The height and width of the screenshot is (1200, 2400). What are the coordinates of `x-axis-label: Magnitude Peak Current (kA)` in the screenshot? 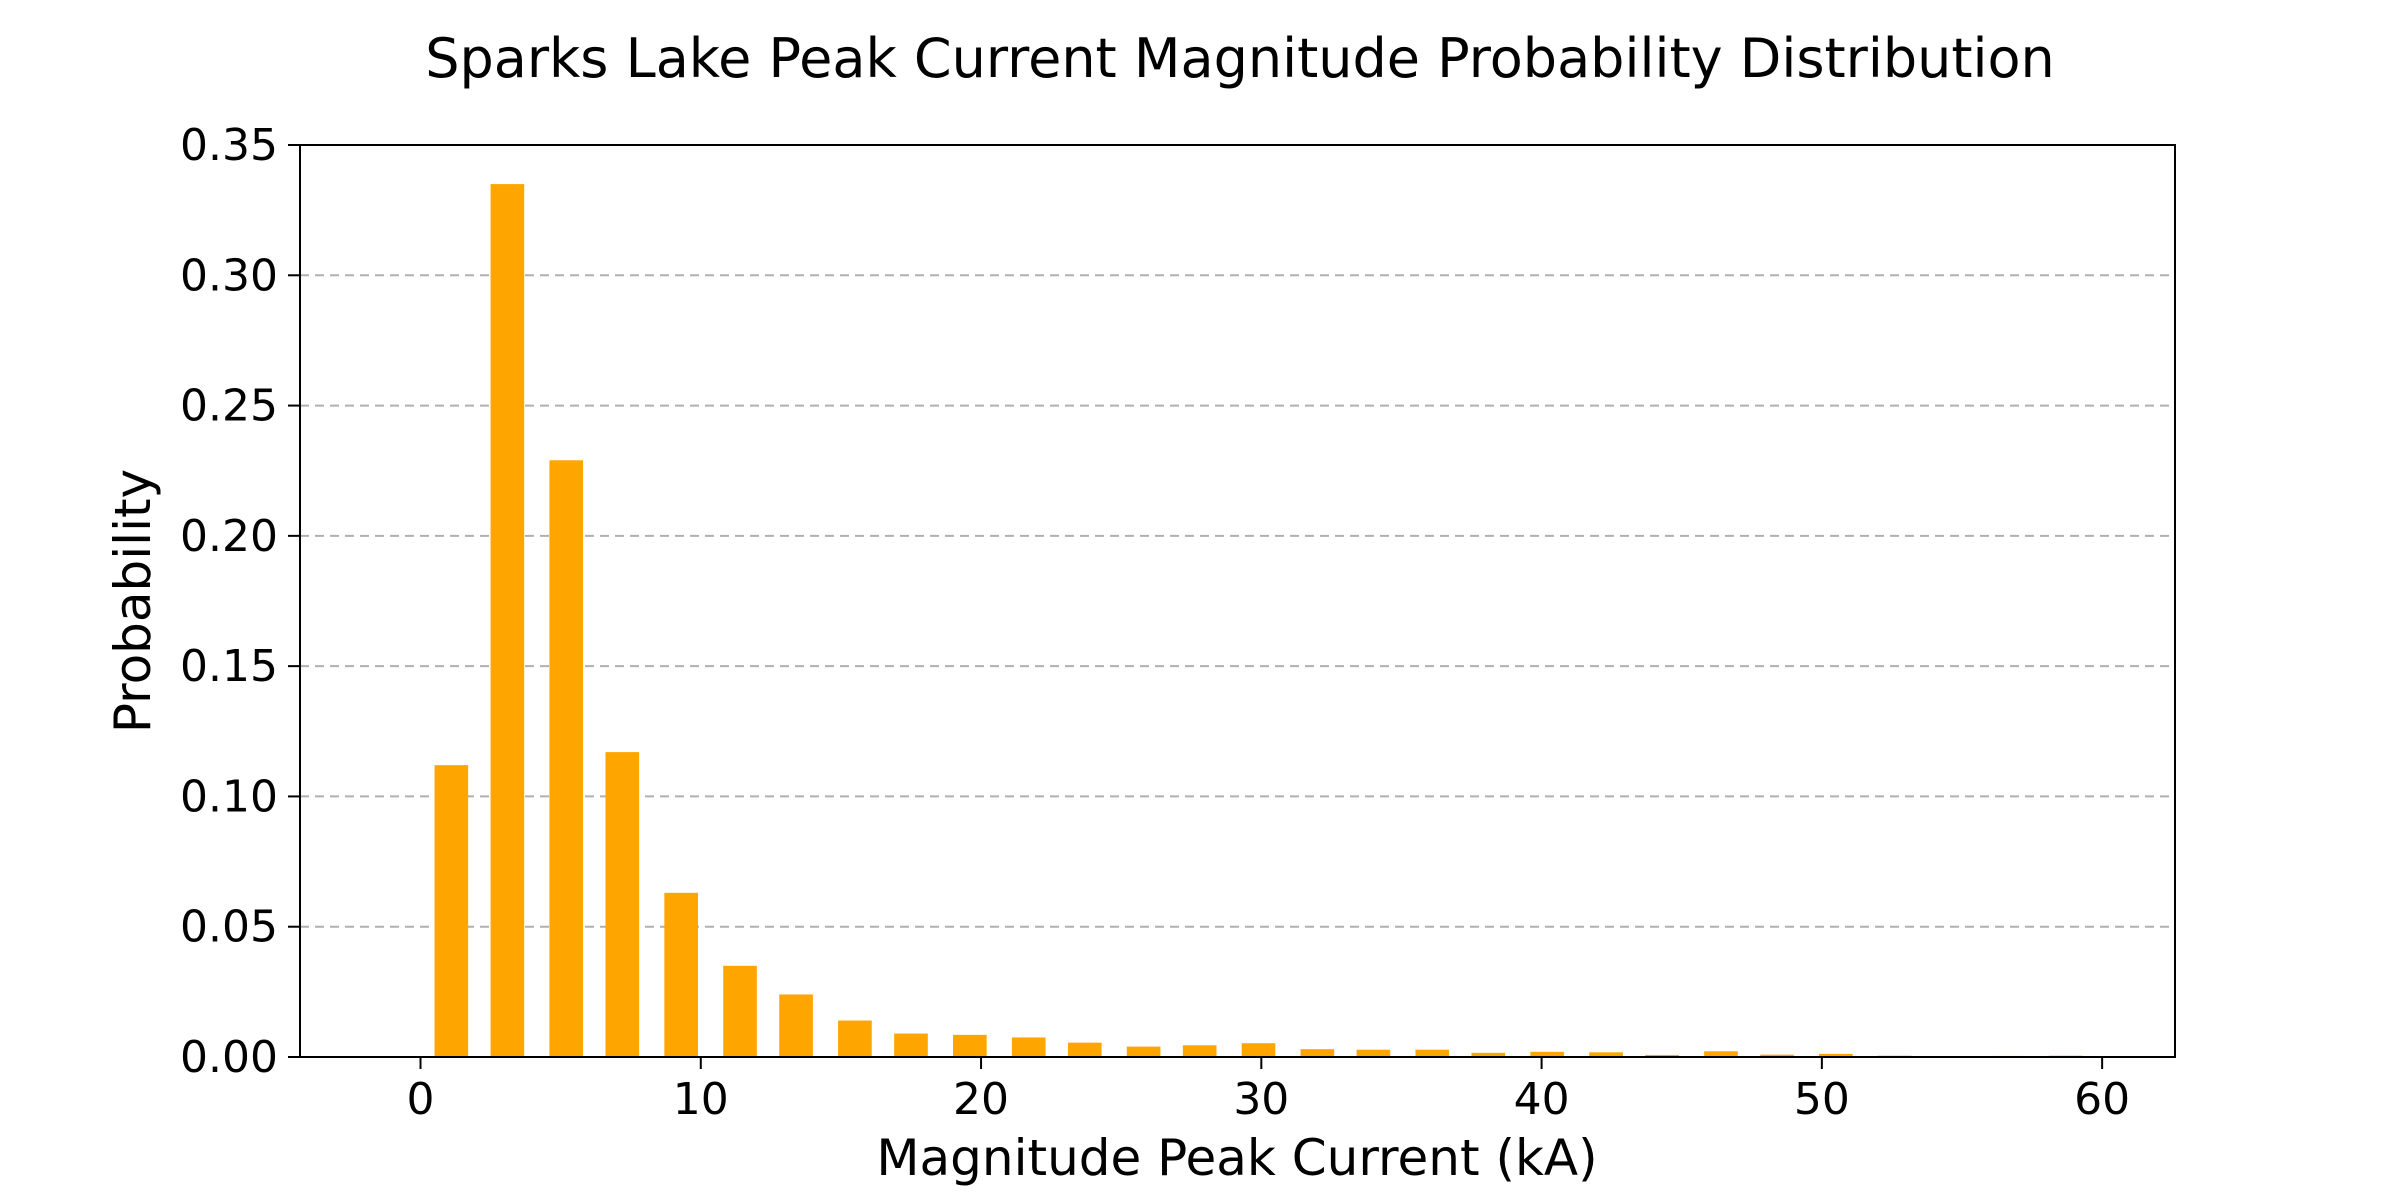 It's located at (1236, 1158).